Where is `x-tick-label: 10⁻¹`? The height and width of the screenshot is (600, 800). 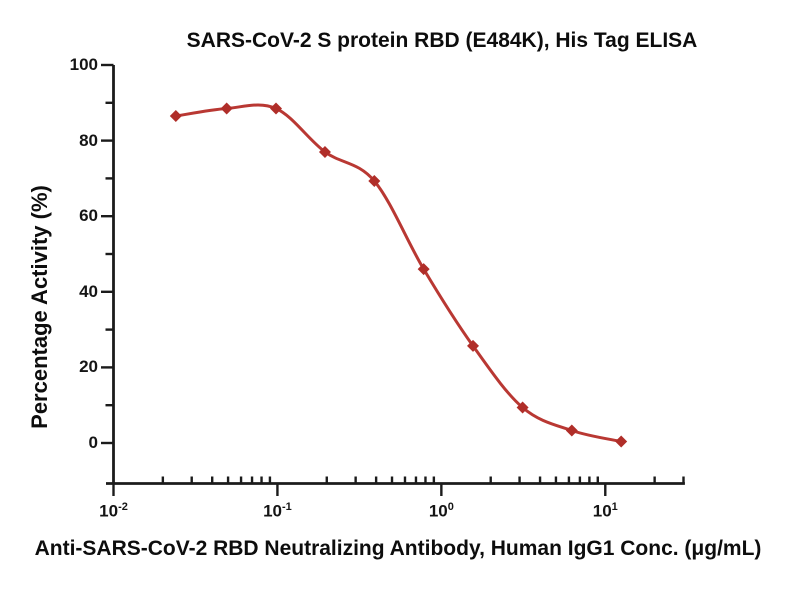 x-tick-label: 10⁻¹ is located at coordinates (277, 511).